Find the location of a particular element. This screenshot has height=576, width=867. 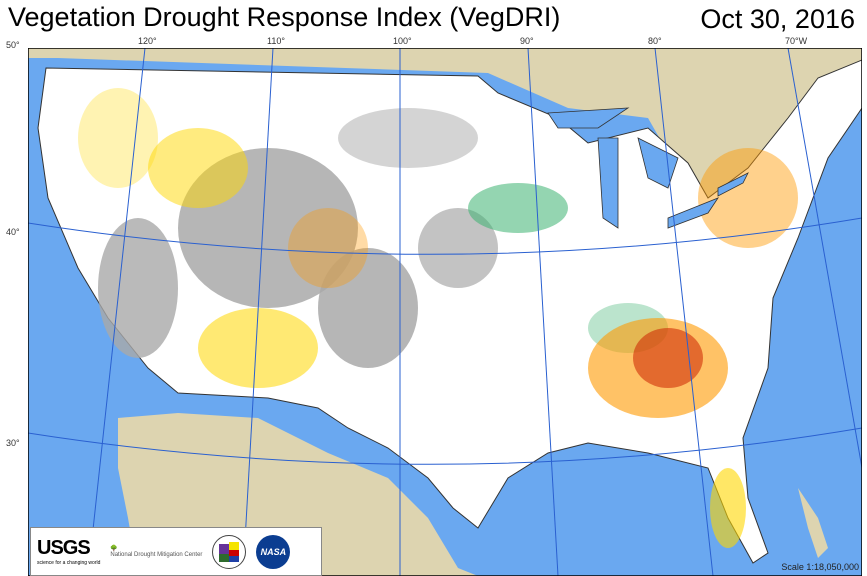

ndmc-logo: 🌳 National Drought Mitigation Center is located at coordinates (156, 552).